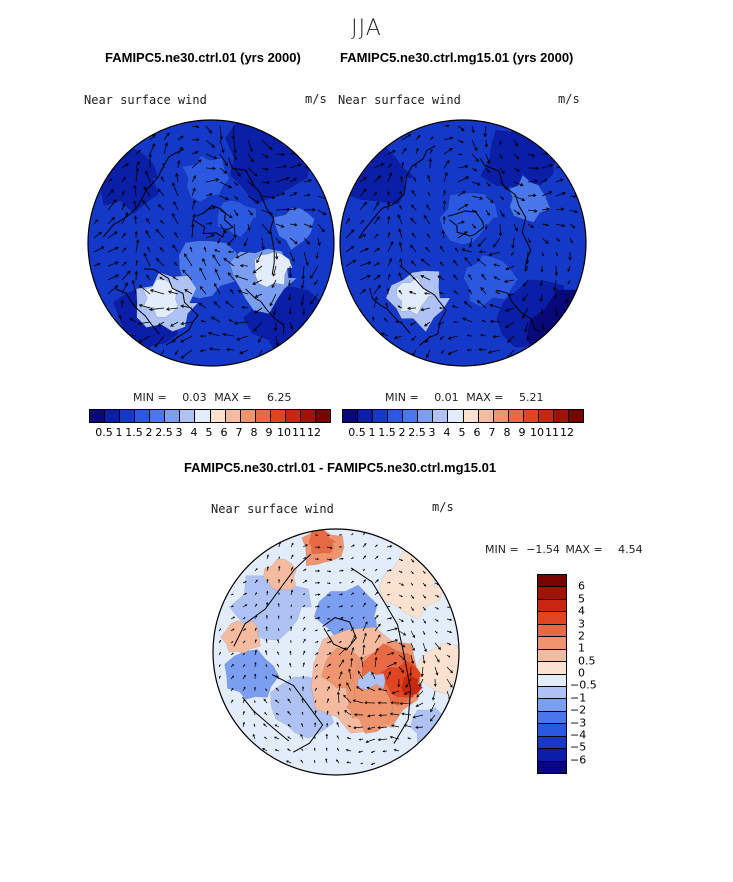  I want to click on right-units-label: m/s, so click(569, 99).